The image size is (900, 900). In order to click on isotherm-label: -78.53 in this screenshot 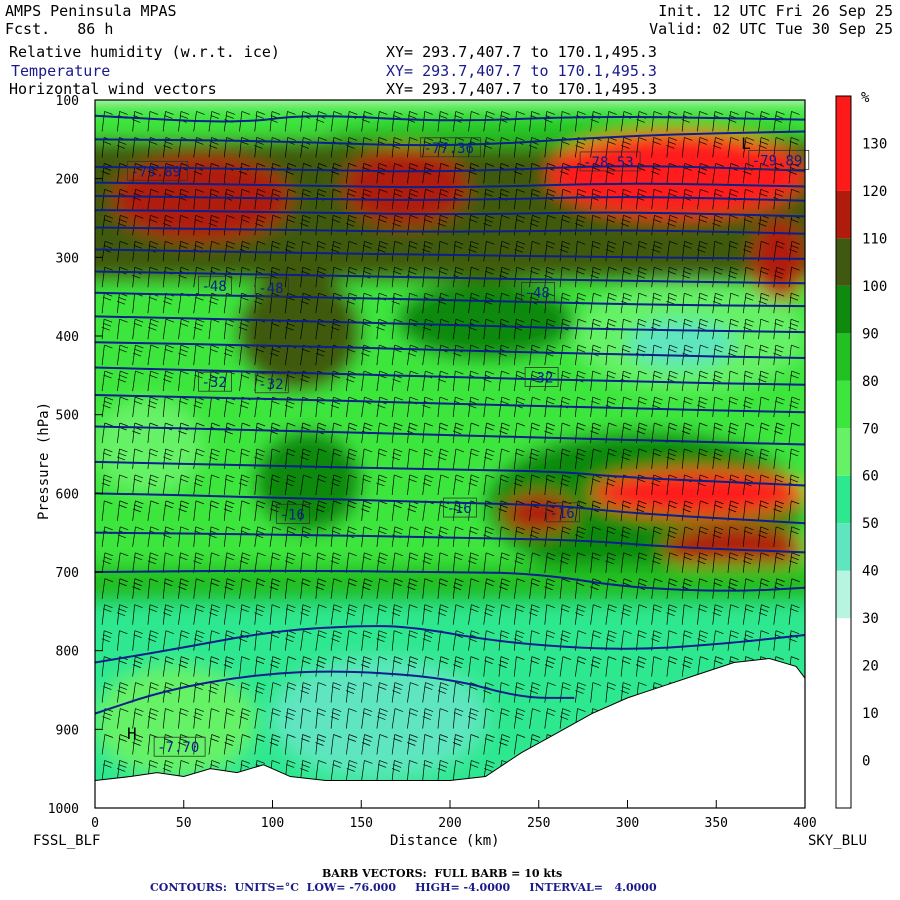, I will do `click(608, 163)`.